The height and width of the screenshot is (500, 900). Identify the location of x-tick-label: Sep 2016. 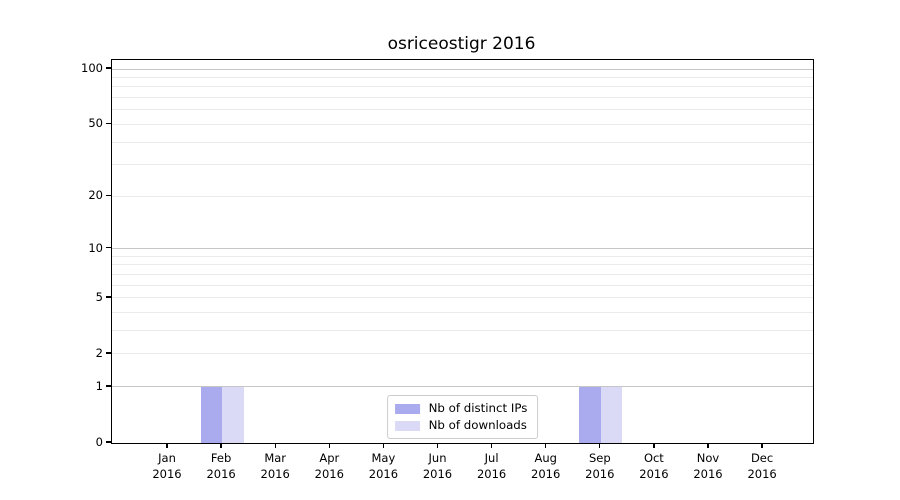
(600, 466).